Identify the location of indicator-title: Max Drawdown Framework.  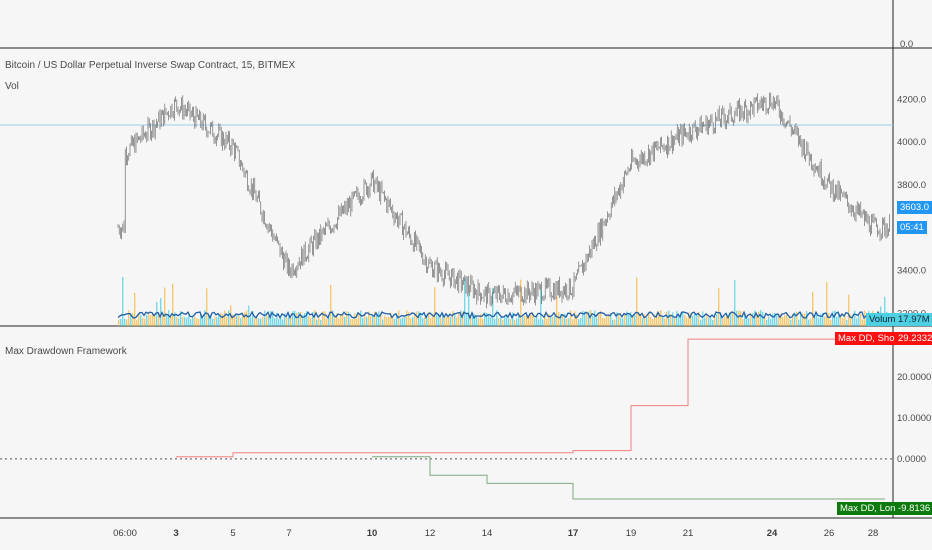
(66, 351).